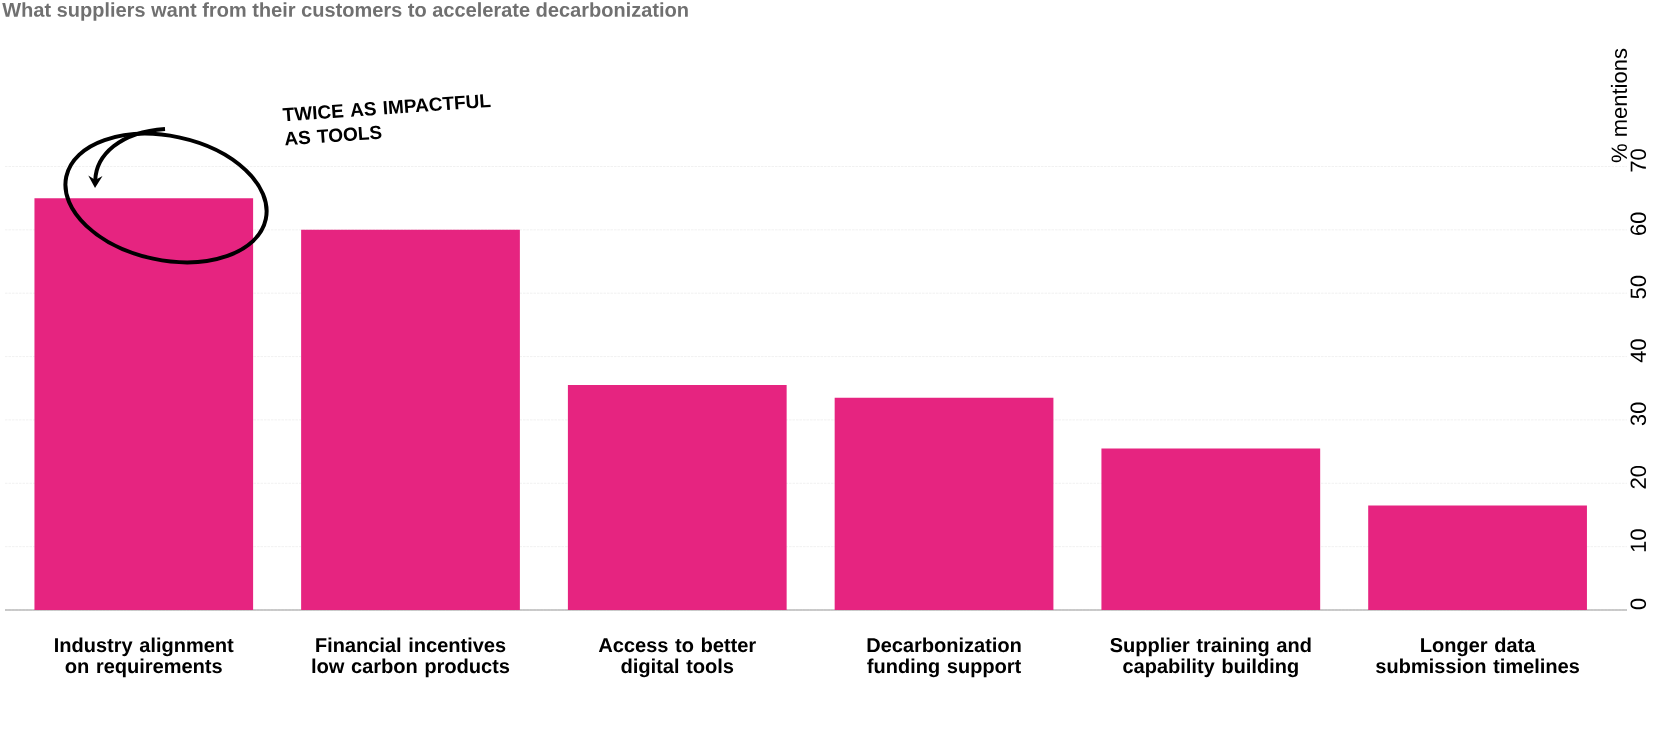  What do you see at coordinates (1638, 477) in the screenshot?
I see `y-tick-label: 20` at bounding box center [1638, 477].